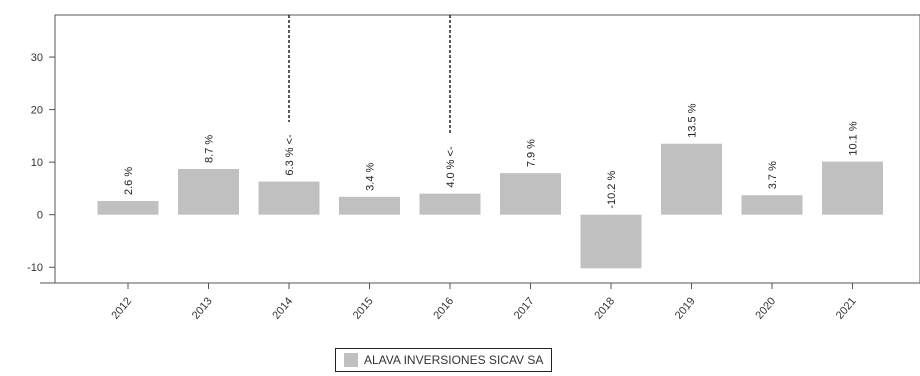 This screenshot has width=920, height=376. I want to click on data-label: 7.9 %, so click(532, 153).